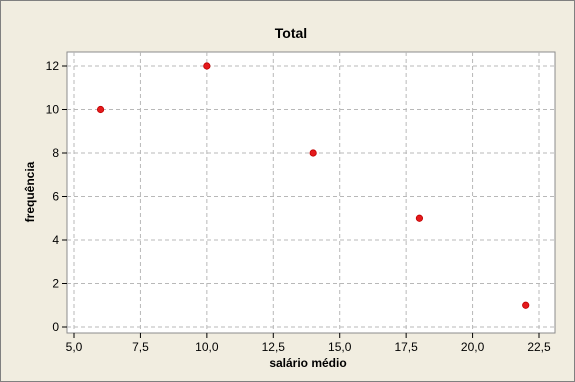  I want to click on y-tick-label: 12, so click(53, 66).